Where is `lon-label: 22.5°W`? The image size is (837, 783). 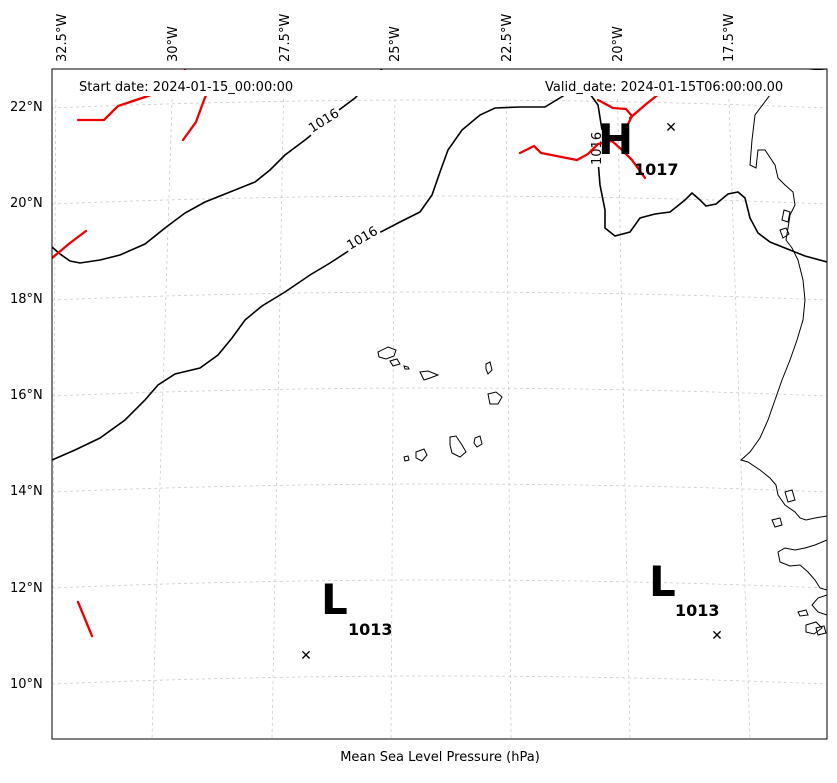 lon-label: 22.5°W is located at coordinates (507, 38).